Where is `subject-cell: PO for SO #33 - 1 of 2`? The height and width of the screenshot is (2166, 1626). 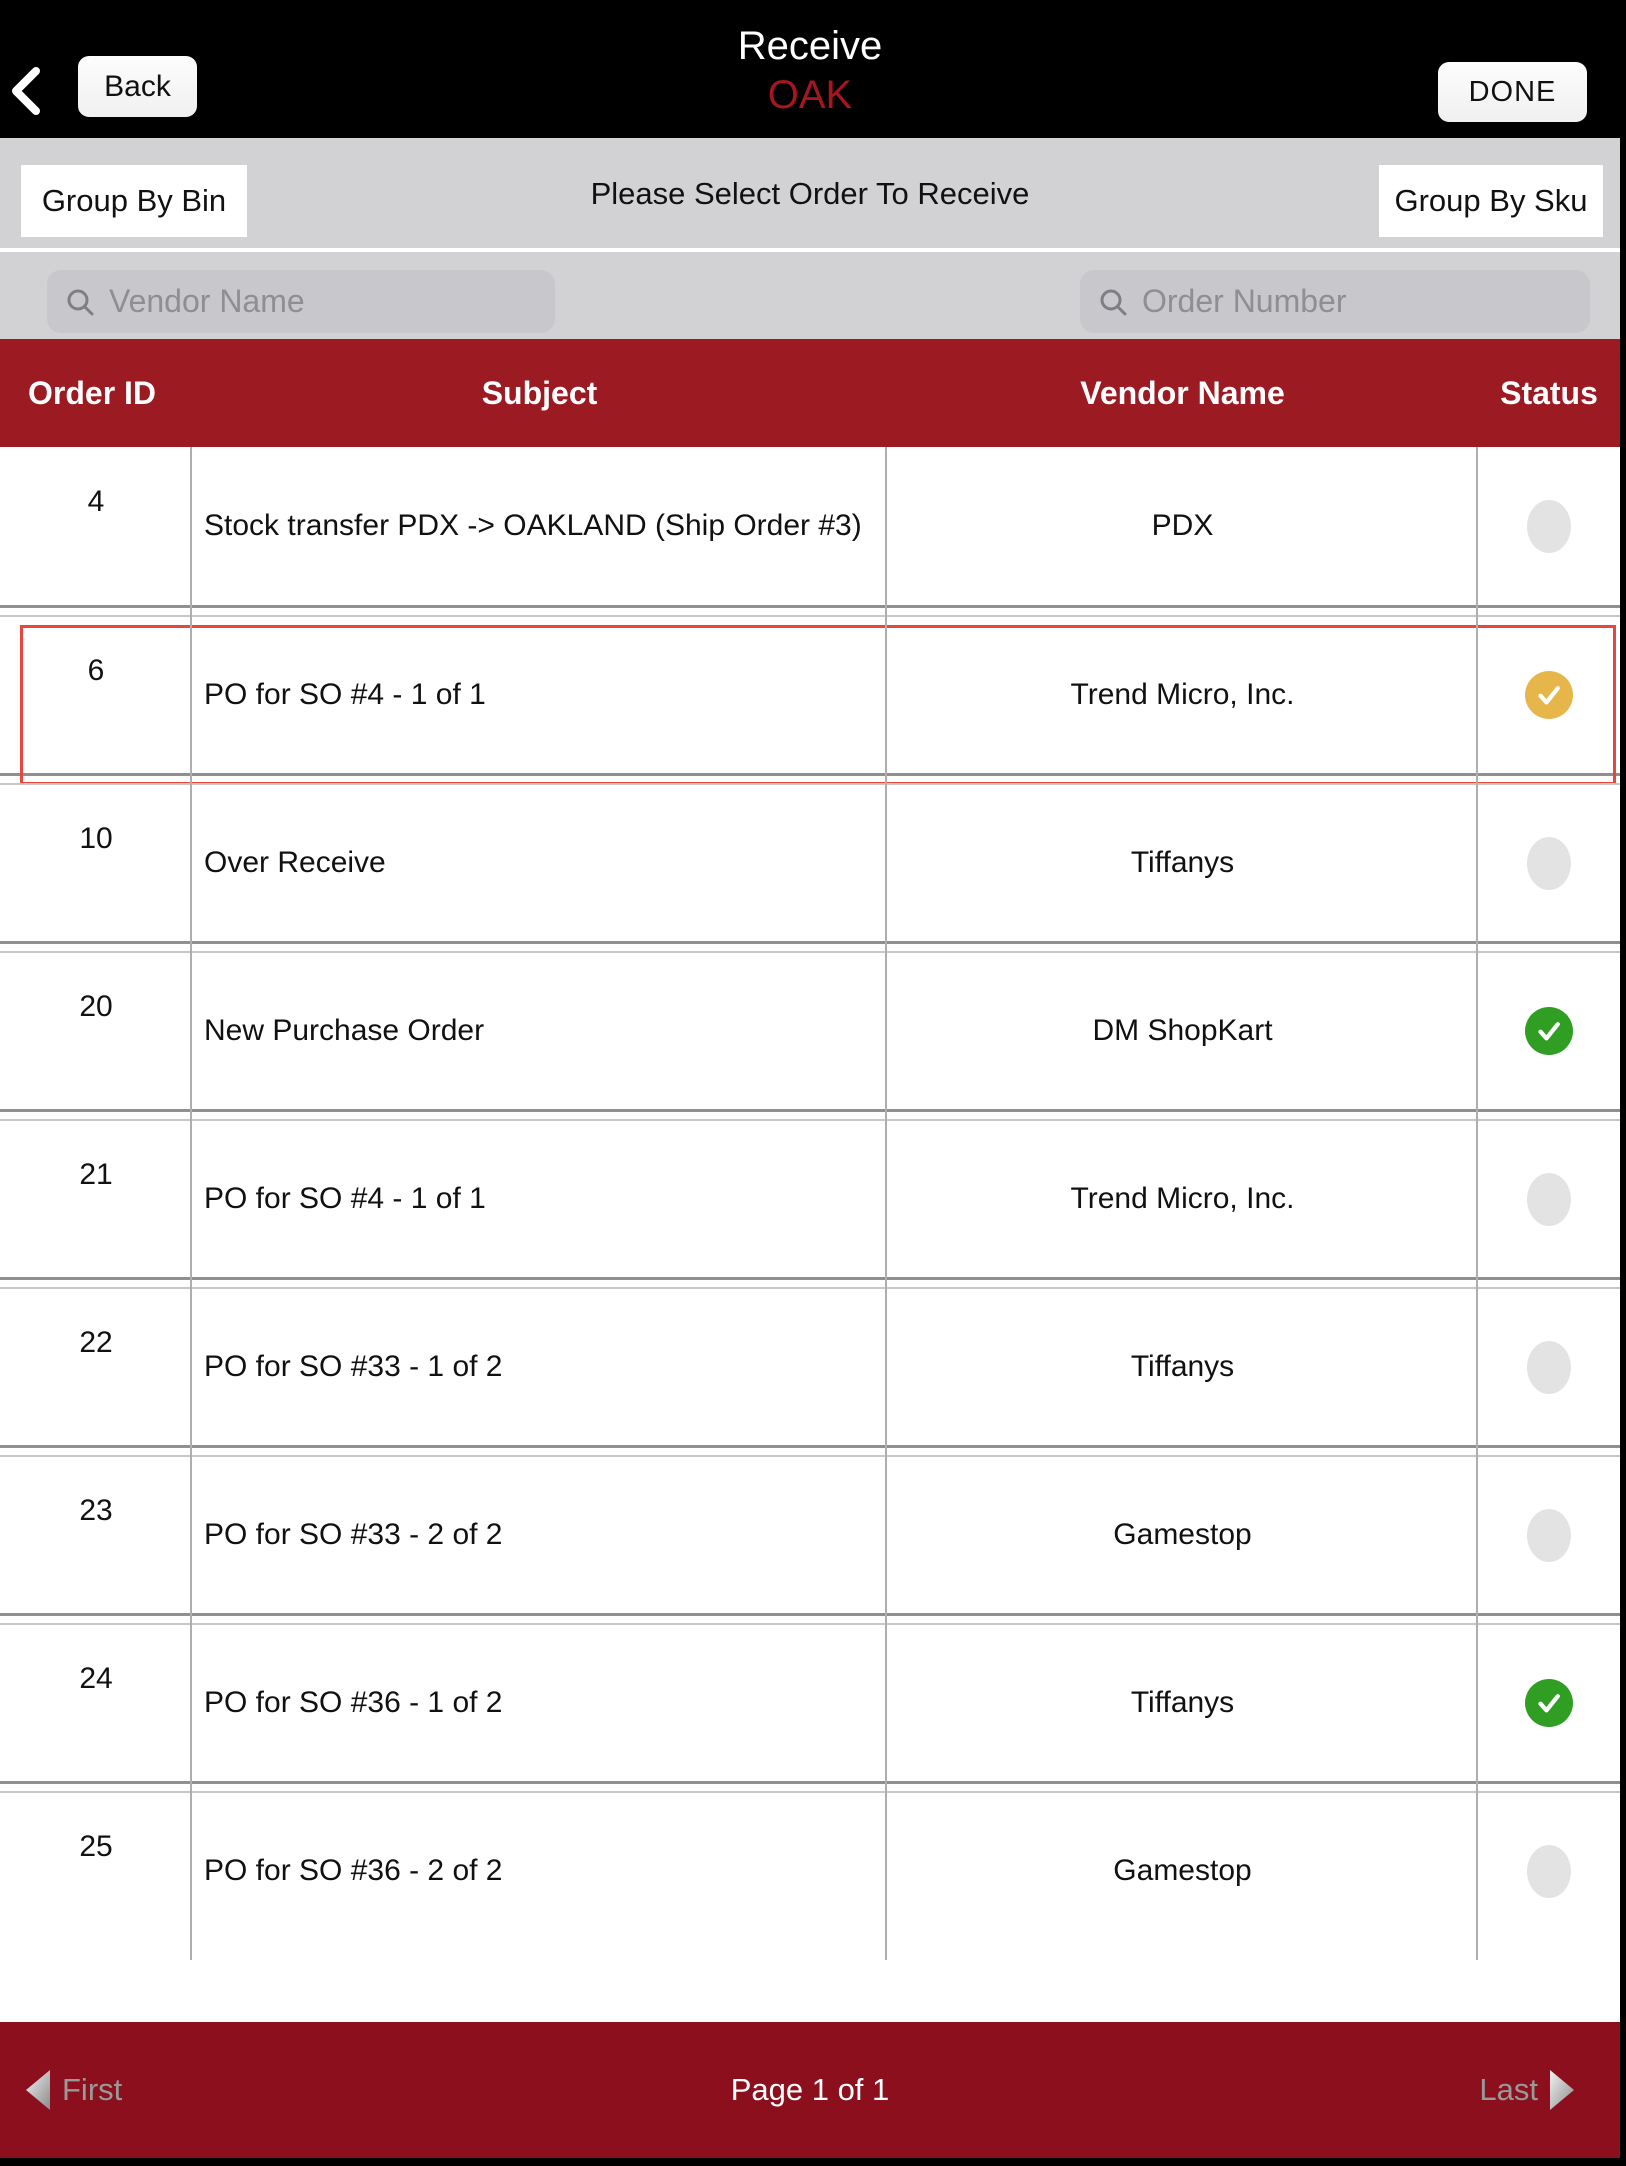
subject-cell: PO for SO #33 - 1 of 2 is located at coordinates (353, 1366).